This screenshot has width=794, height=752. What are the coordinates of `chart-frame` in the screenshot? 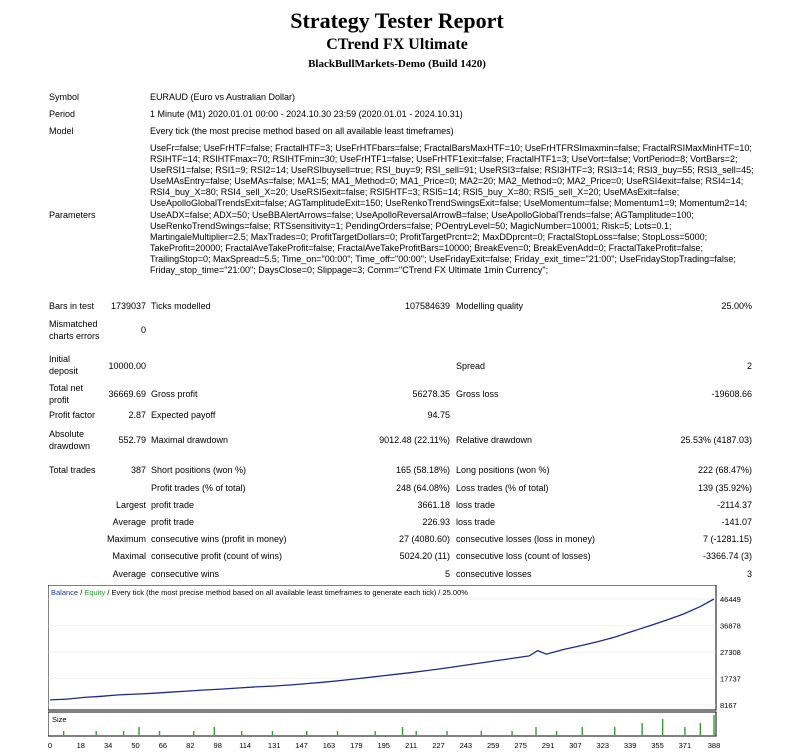 It's located at (382, 648).